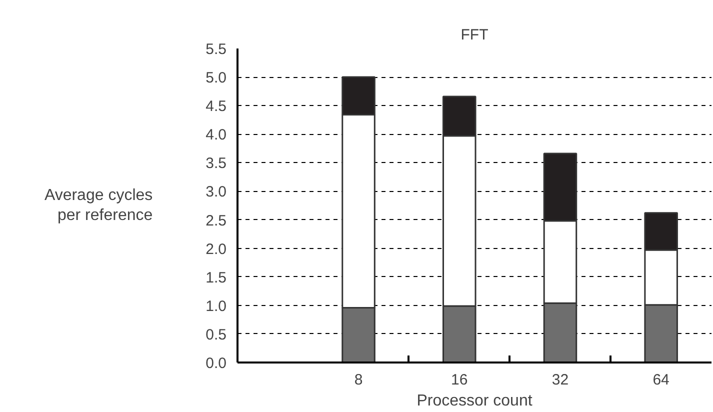 Image resolution: width=713 pixels, height=412 pixels. Describe the element at coordinates (474, 401) in the screenshot. I see `x-axis-title: Processor count` at that location.